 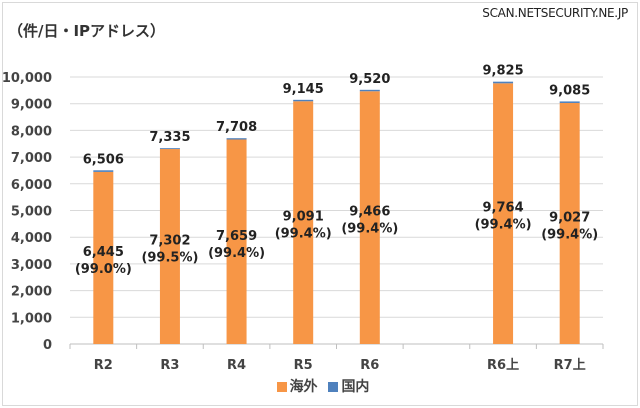 I want to click on legend: 海外 国内, so click(x=320, y=386).